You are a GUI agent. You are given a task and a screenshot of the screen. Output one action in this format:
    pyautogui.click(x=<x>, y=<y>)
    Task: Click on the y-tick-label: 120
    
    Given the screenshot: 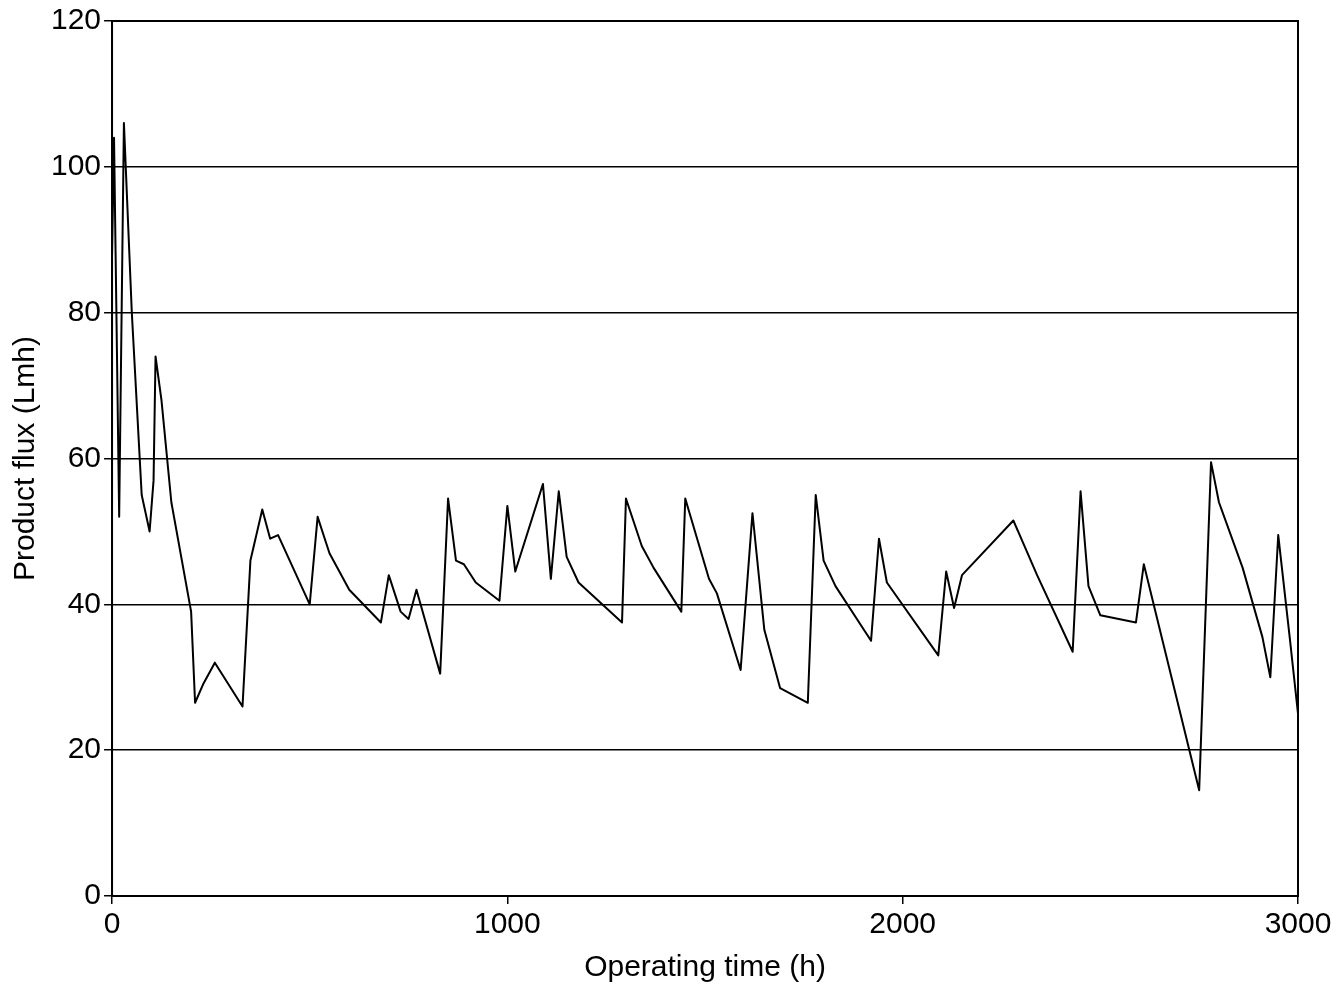 What is the action you would take?
    pyautogui.click(x=76, y=19)
    